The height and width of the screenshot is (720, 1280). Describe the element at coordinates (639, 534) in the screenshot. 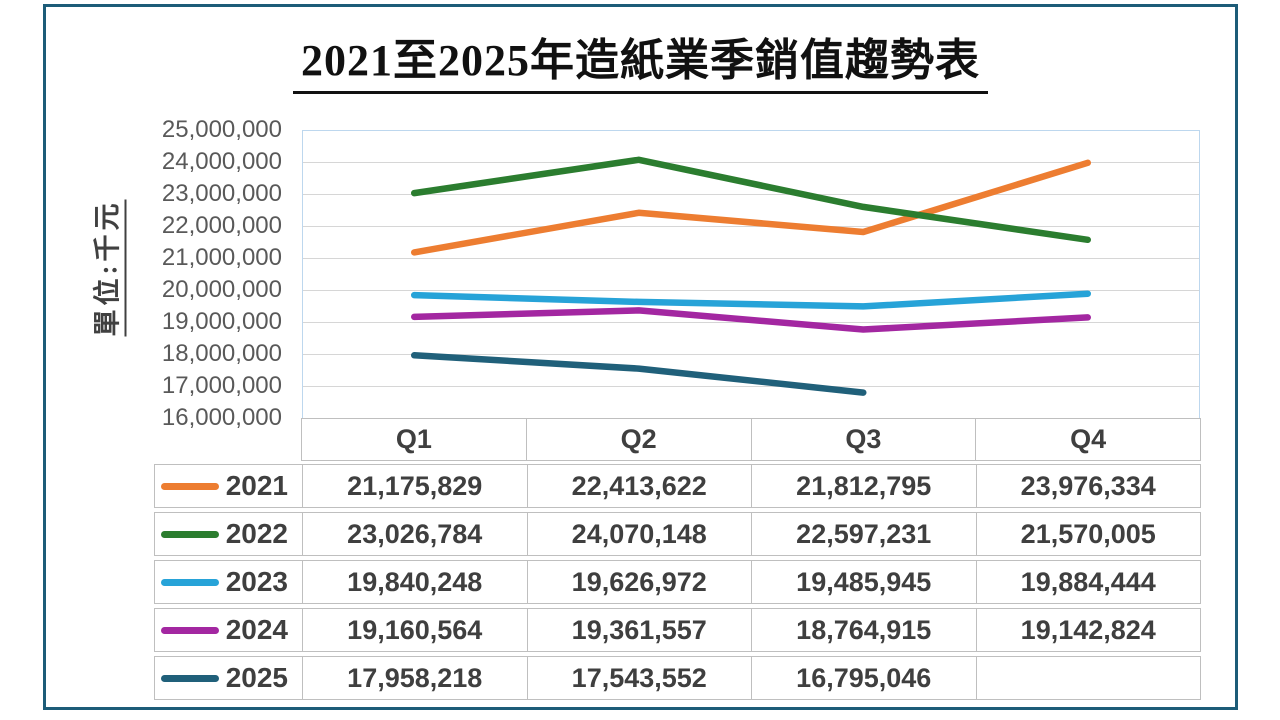

I see `value-cell-2022-Q2: 24,070,148` at that location.